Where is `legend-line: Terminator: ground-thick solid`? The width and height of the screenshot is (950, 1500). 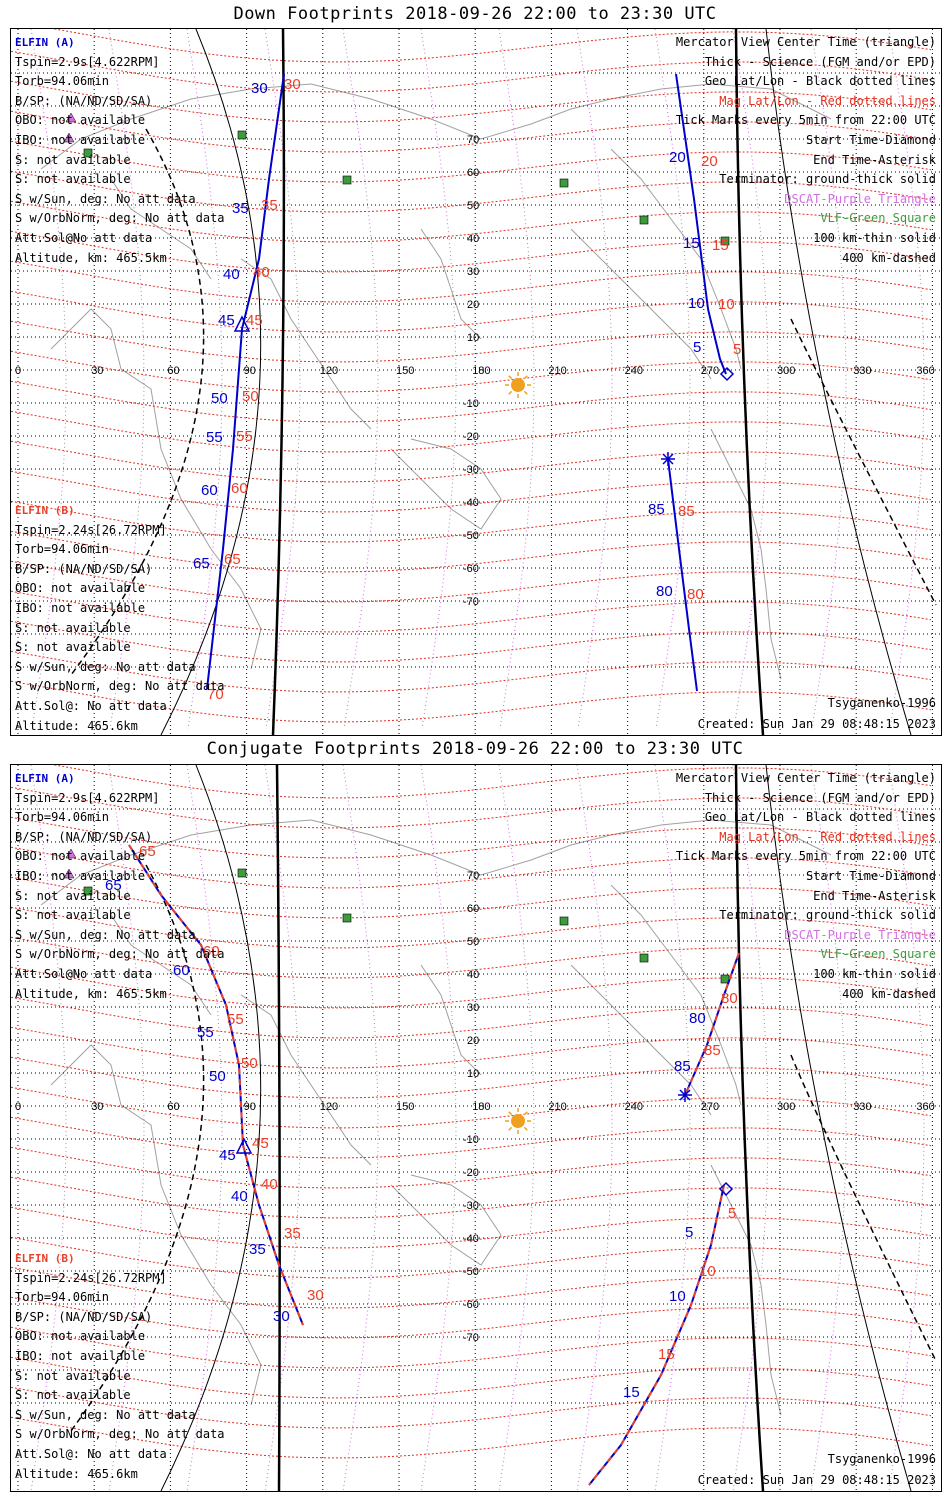
legend-line: Terminator: ground-thick solid is located at coordinates (827, 915).